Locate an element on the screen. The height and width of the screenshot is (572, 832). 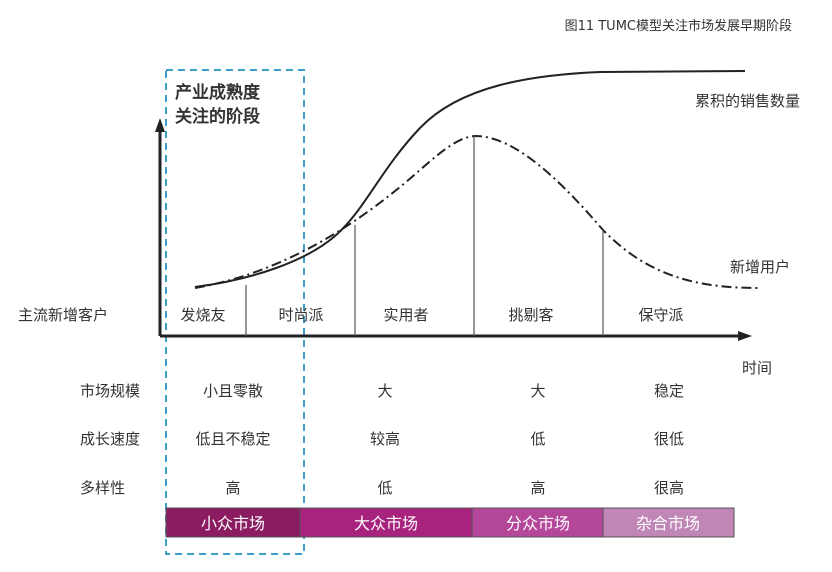
focus-label-line-2: 关注的阶段 is located at coordinates (217, 116).